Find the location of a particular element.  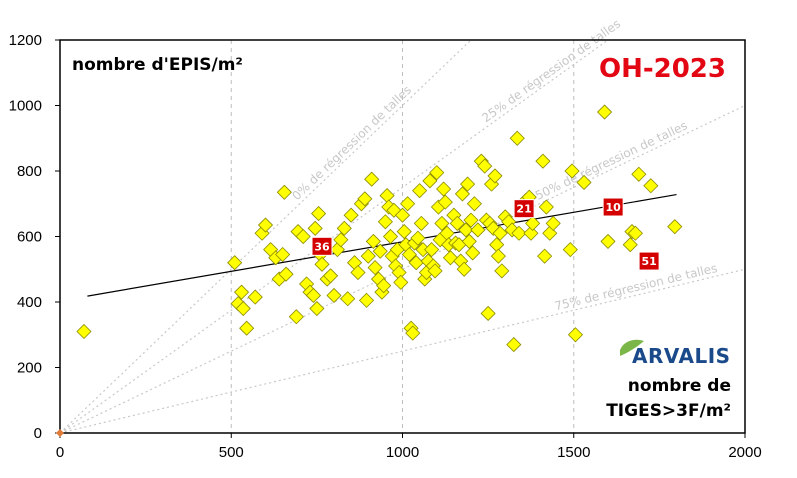

x-tick-label: 1500 is located at coordinates (573, 452).